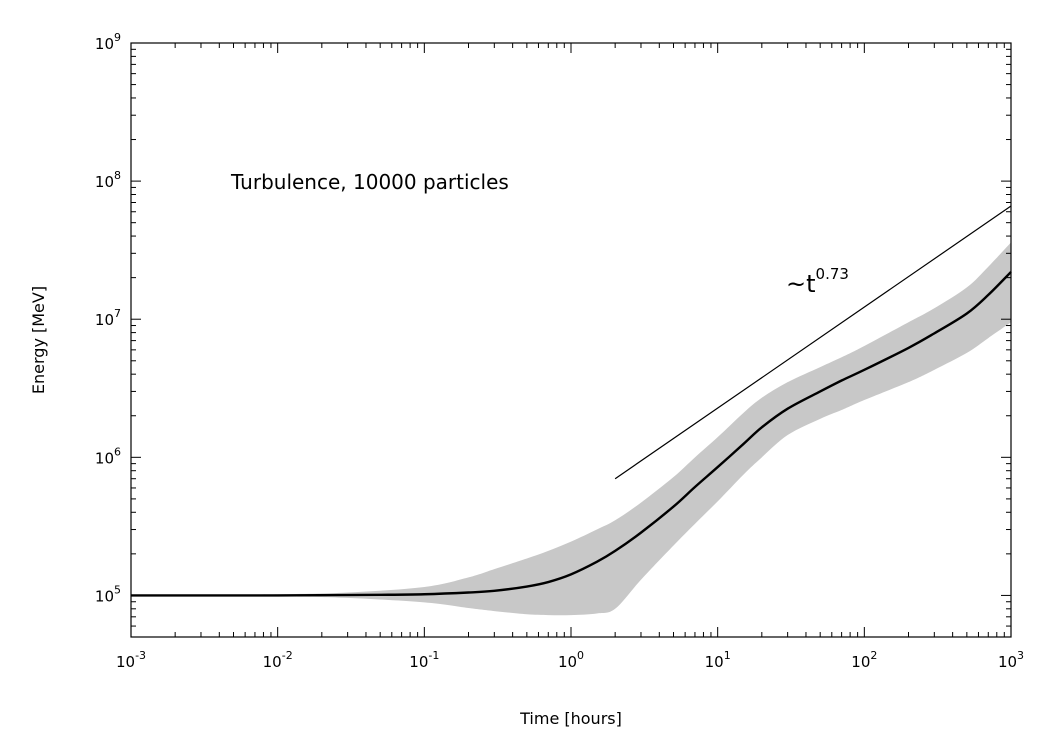 The image size is (1050, 750). Describe the element at coordinates (813, 342) in the screenshot. I see `powerlaw-reference-line` at that location.